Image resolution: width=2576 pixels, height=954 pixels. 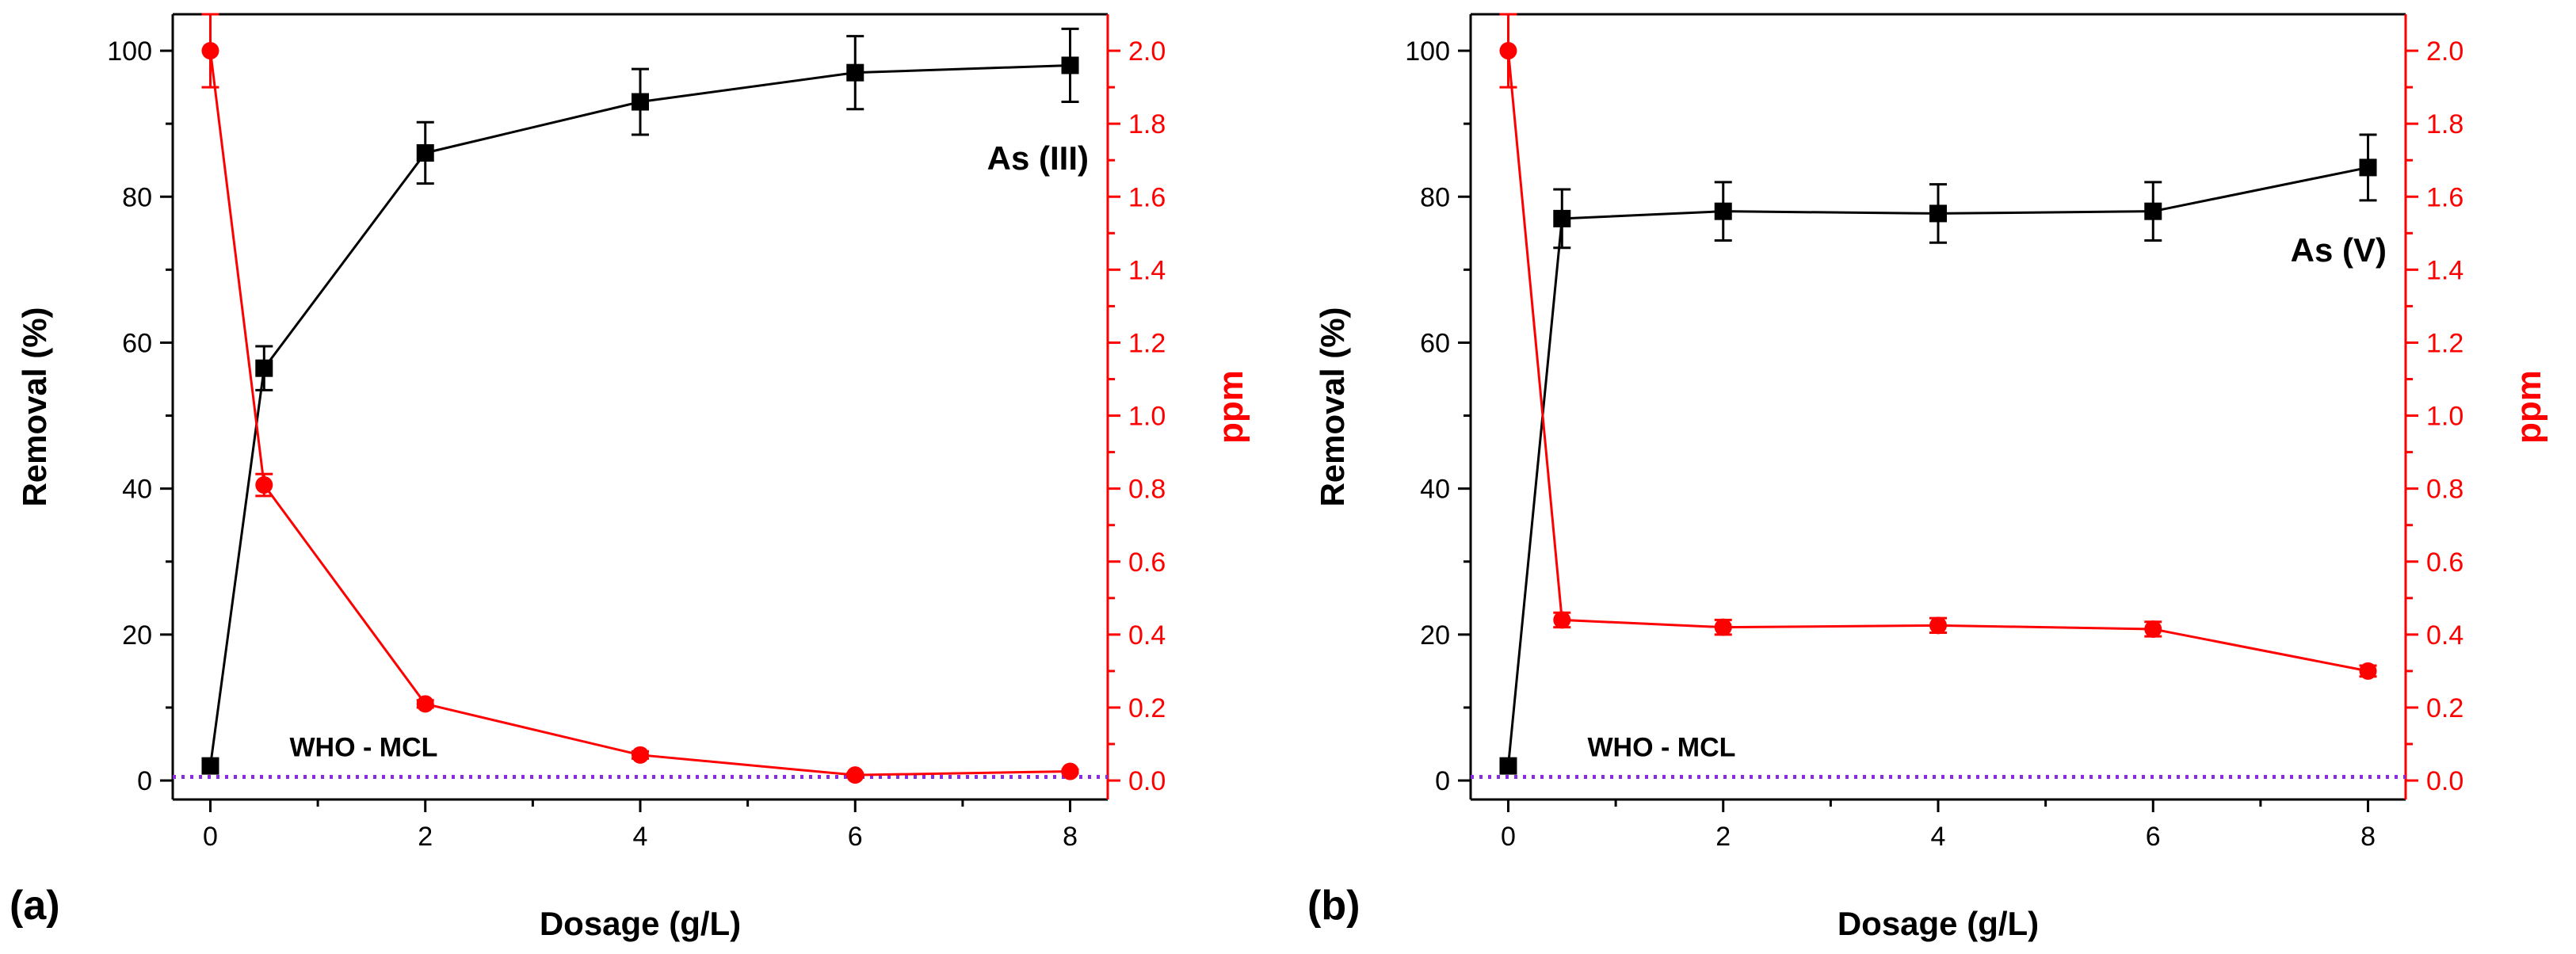 I want to click on species-annotation: As (III), so click(x=1038, y=158).